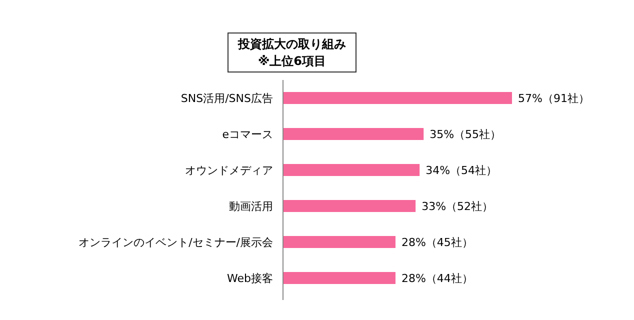 The width and height of the screenshot is (634, 320). What do you see at coordinates (226, 98) in the screenshot?
I see `y-tick-label: SNS活用/SNS広告` at bounding box center [226, 98].